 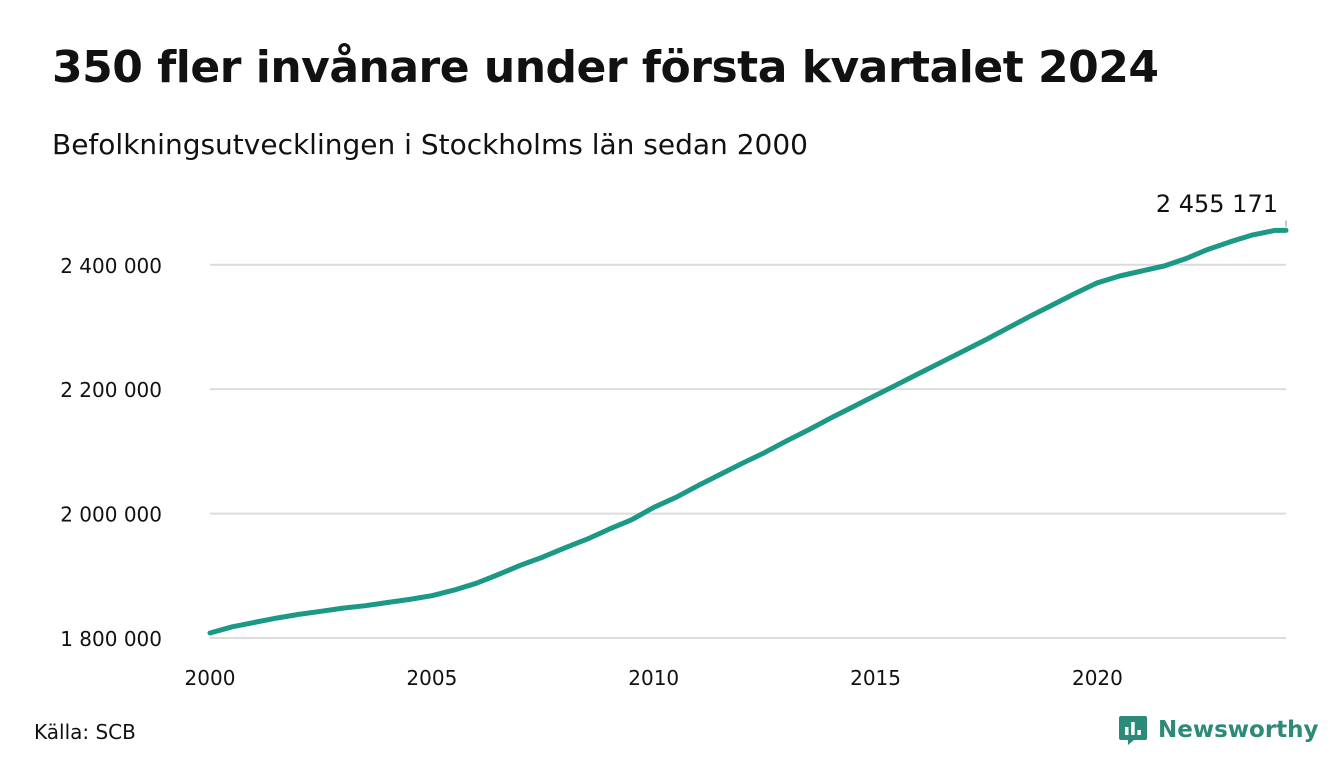 I want to click on y-tick-label: 2 400 000, so click(x=111, y=266).